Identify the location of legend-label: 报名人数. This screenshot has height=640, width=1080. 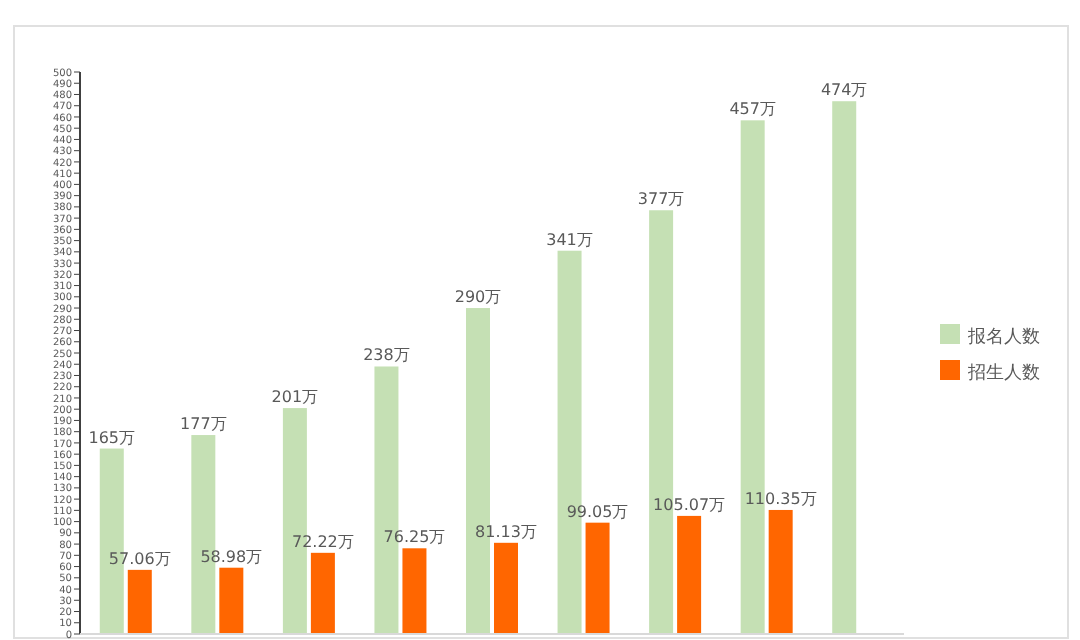
(1003, 337).